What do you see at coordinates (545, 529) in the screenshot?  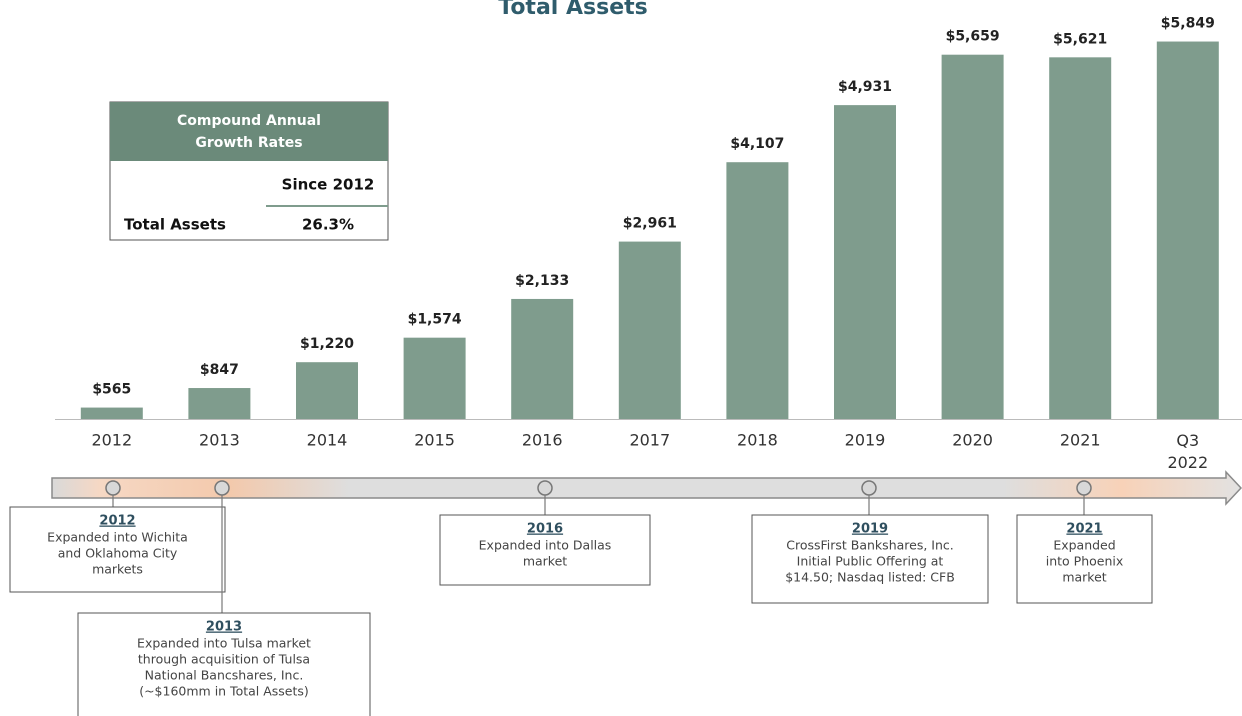 I see `milestone-year: 2016` at bounding box center [545, 529].